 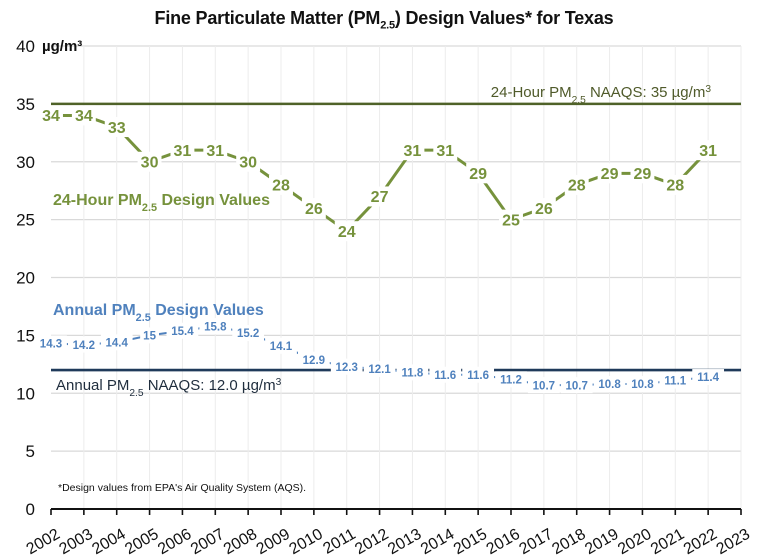 What do you see at coordinates (30, 451) in the screenshot?
I see `y-tick-label: 5` at bounding box center [30, 451].